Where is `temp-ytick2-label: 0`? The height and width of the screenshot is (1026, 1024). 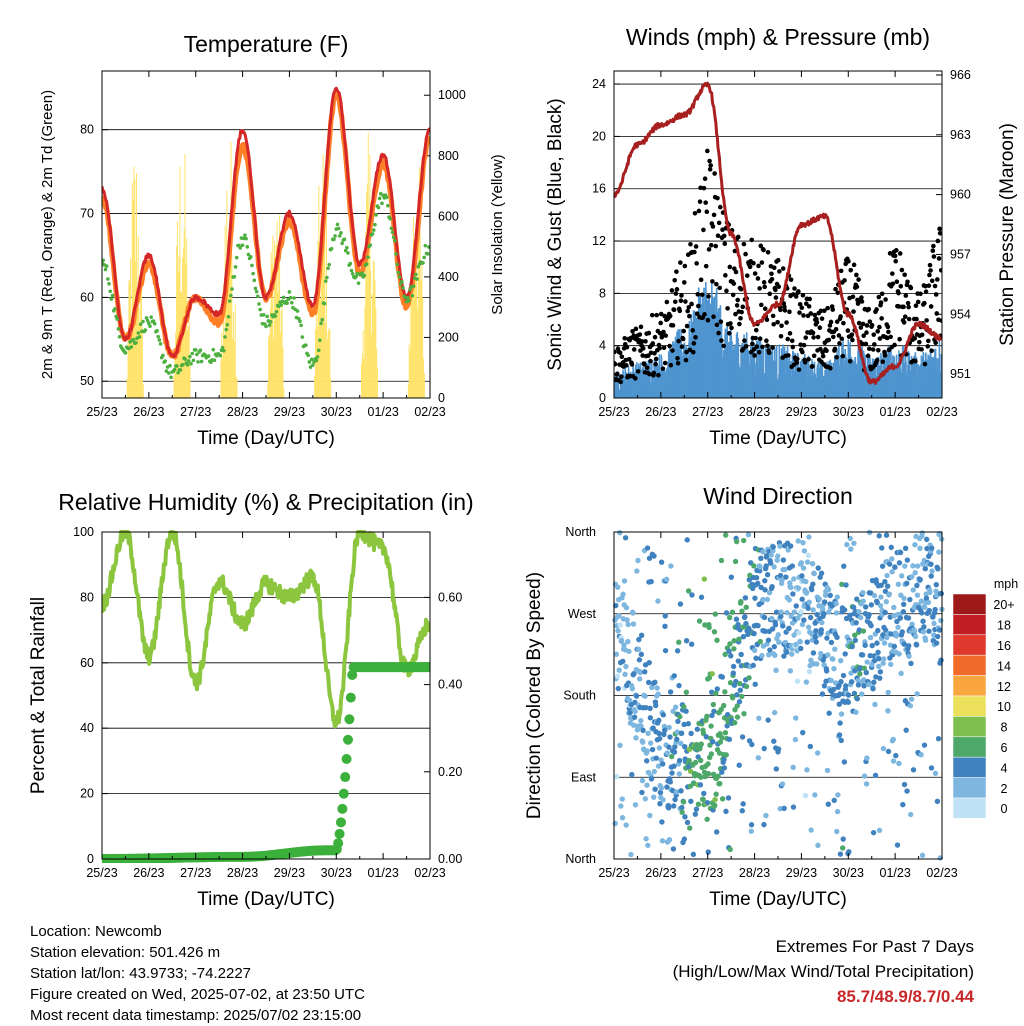
temp-ytick2-label: 0 is located at coordinates (441, 398).